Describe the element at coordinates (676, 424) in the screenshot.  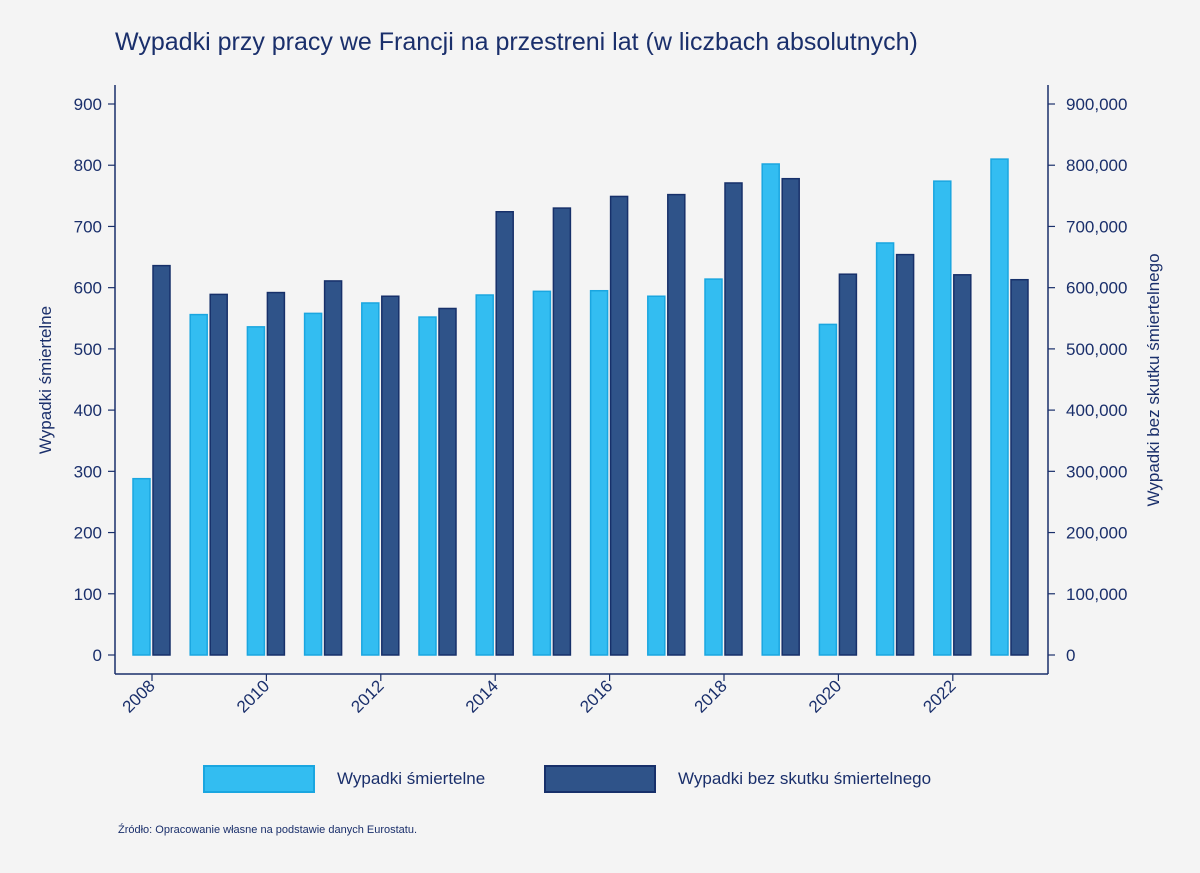
I see `bar-nonfatal-2017` at that location.